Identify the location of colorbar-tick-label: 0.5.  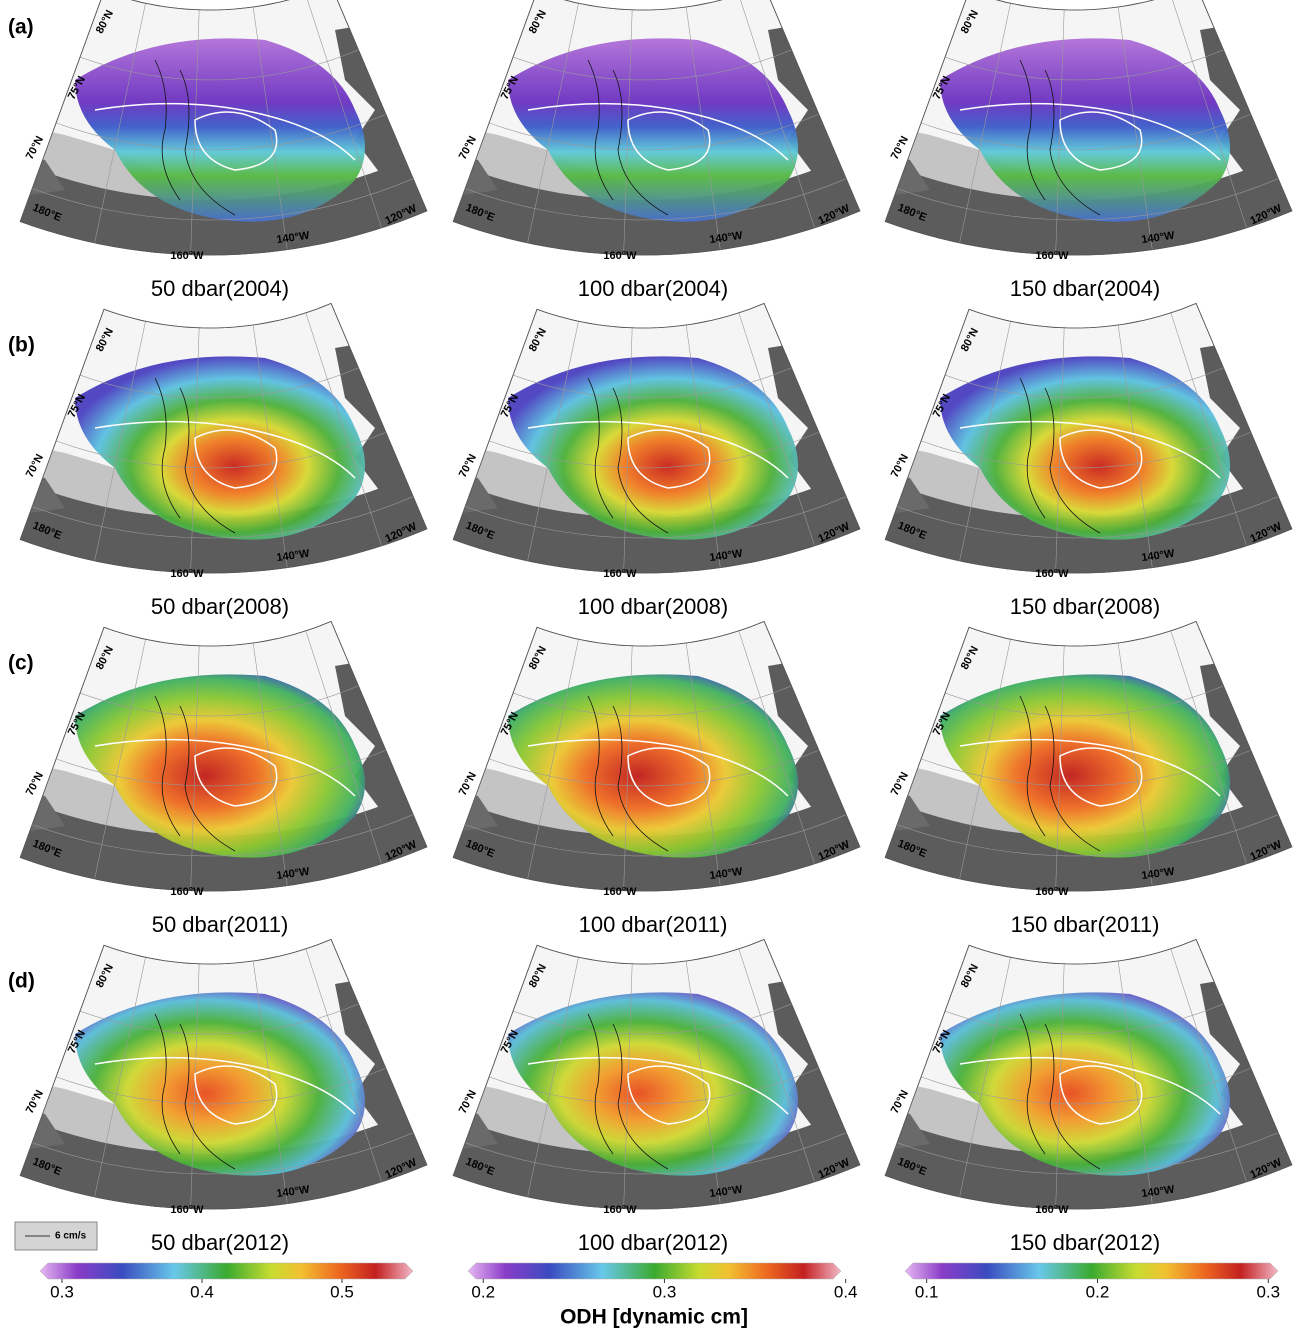
(342, 1291).